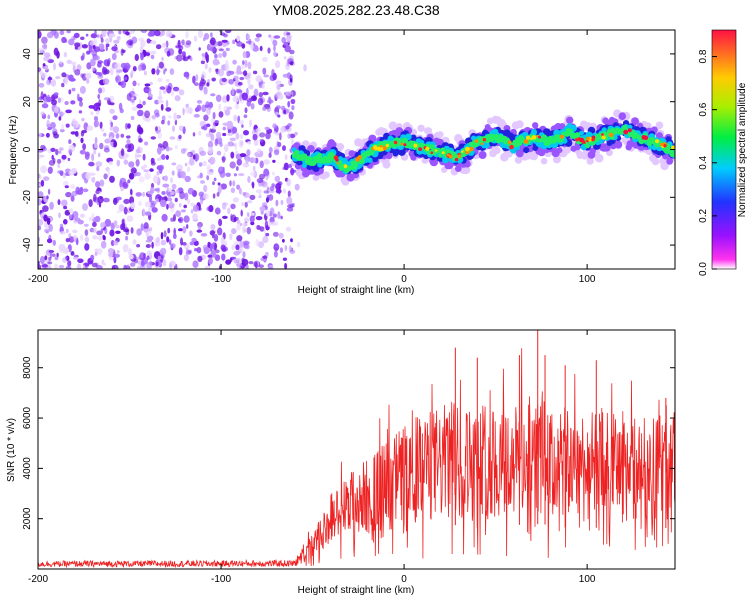 This screenshot has height=600, width=750. I want to click on colorbar-tick-label: 0.0, so click(703, 269).